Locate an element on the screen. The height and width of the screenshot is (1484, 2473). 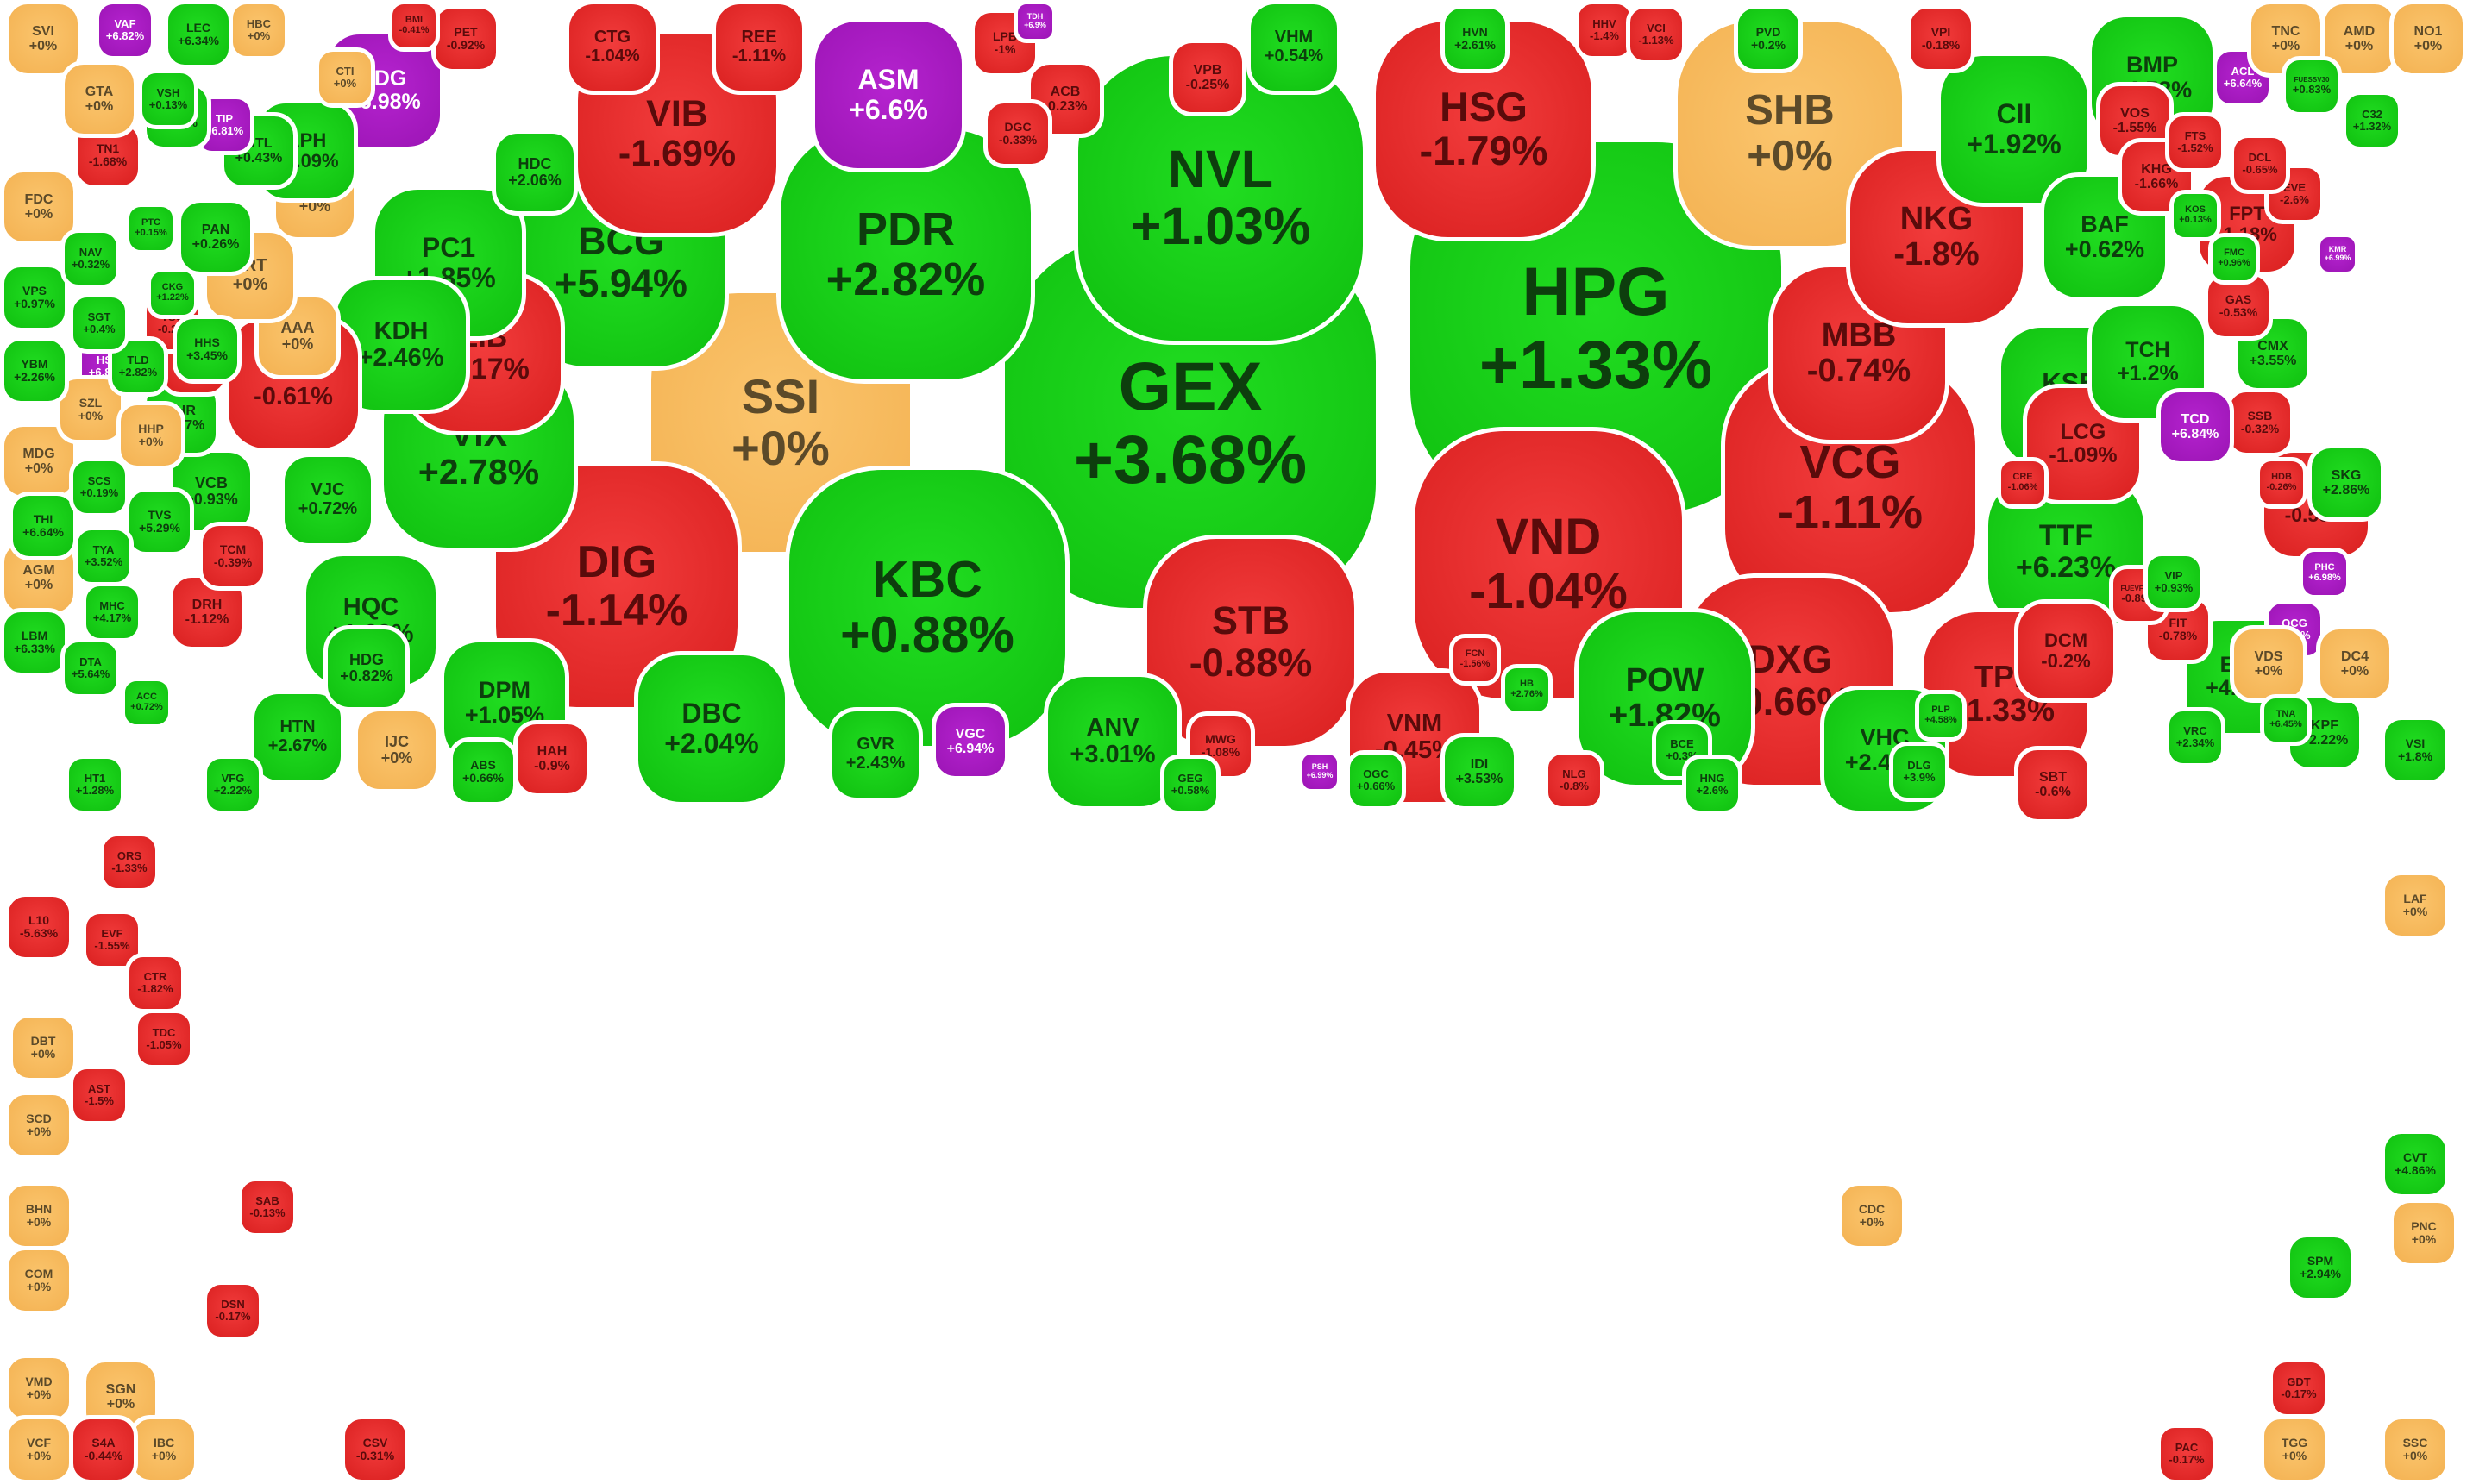
stock-tile-tya: TYA +3.52% is located at coordinates (104, 556).